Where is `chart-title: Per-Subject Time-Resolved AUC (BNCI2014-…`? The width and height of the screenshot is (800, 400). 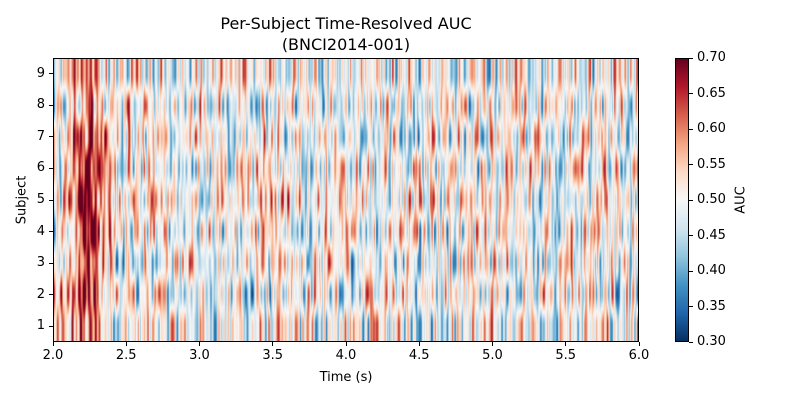 chart-title: Per-Subject Time-Resolved AUC (BNCI2014-… is located at coordinates (346, 34).